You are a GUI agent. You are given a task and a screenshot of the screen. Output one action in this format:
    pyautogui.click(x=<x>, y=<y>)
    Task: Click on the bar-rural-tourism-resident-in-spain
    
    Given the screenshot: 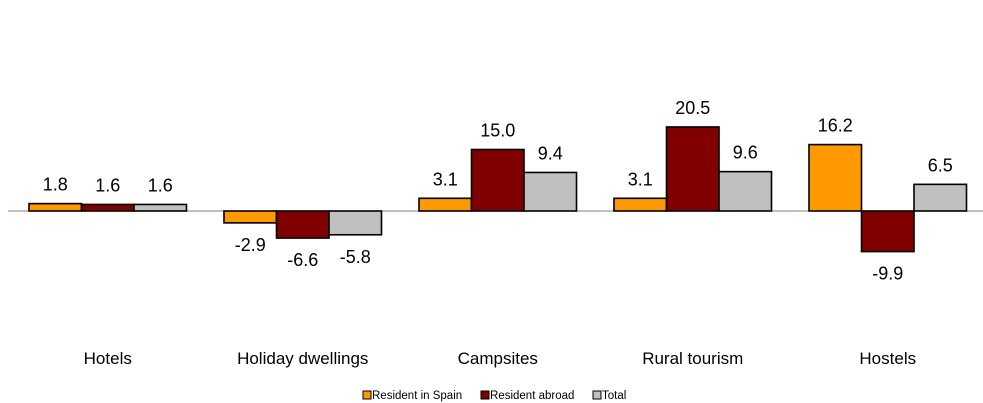 What is the action you would take?
    pyautogui.click(x=640, y=204)
    